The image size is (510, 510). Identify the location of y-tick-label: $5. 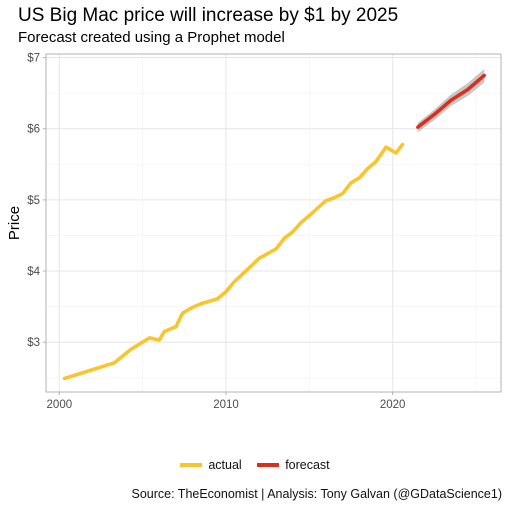
(33, 201).